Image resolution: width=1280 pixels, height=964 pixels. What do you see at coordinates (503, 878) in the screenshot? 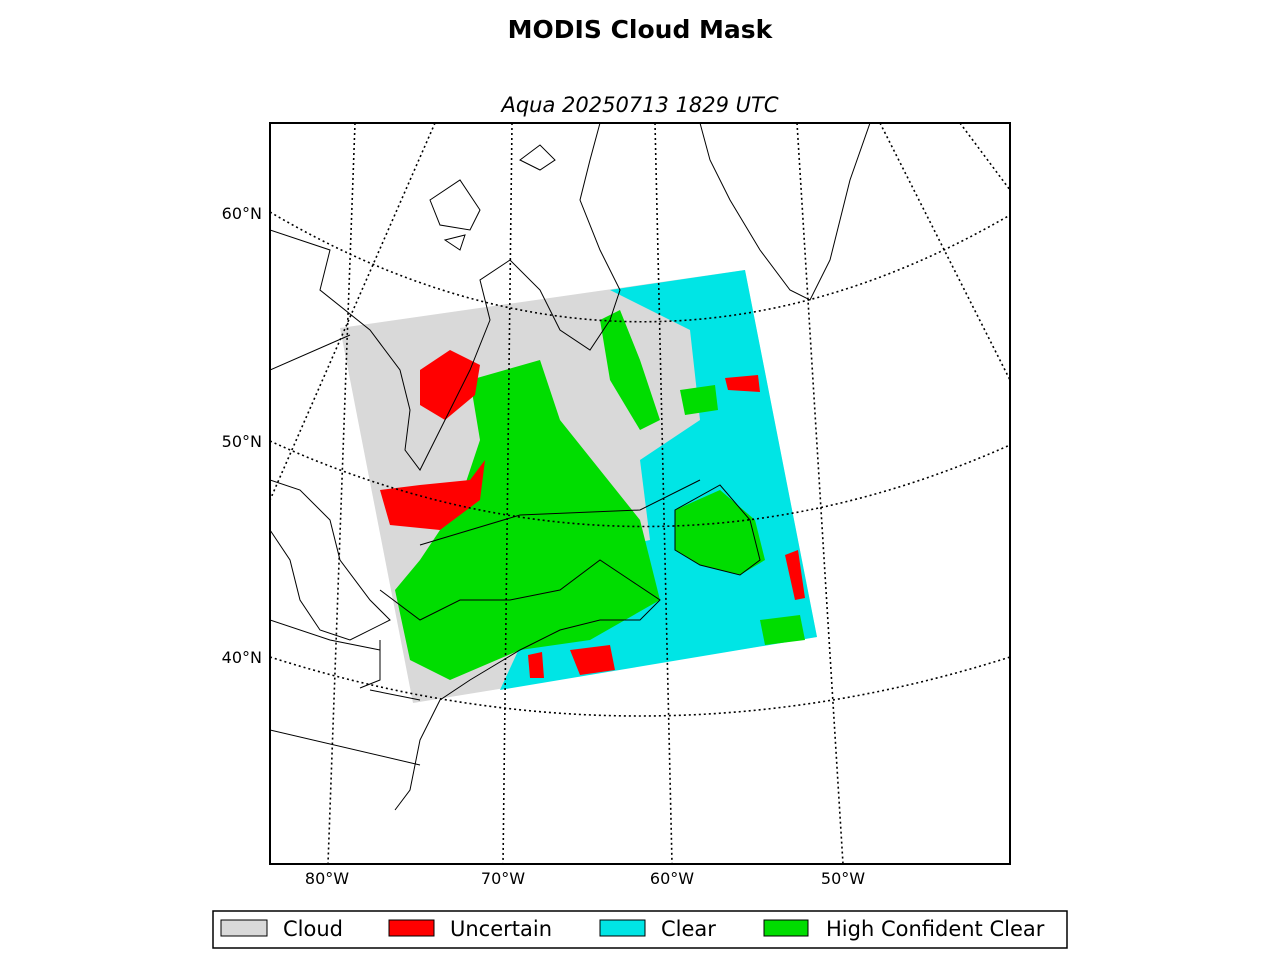
I see `lon-label: 70°W` at bounding box center [503, 878].